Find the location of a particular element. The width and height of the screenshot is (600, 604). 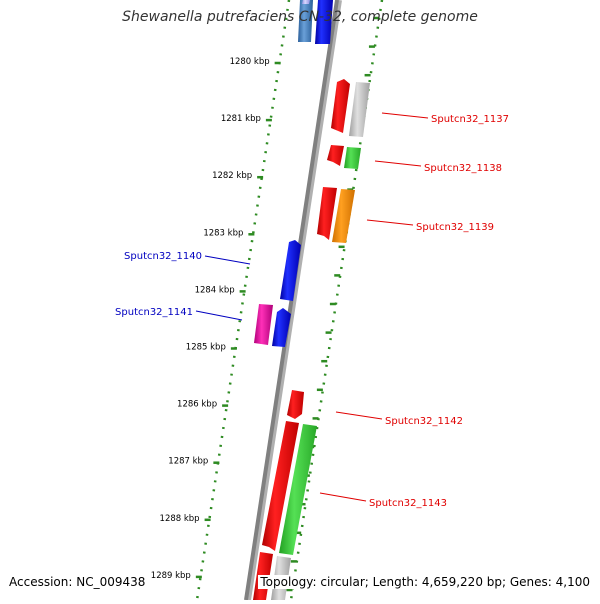

gene-arrow-lavender-top is located at coordinates (306, 2).